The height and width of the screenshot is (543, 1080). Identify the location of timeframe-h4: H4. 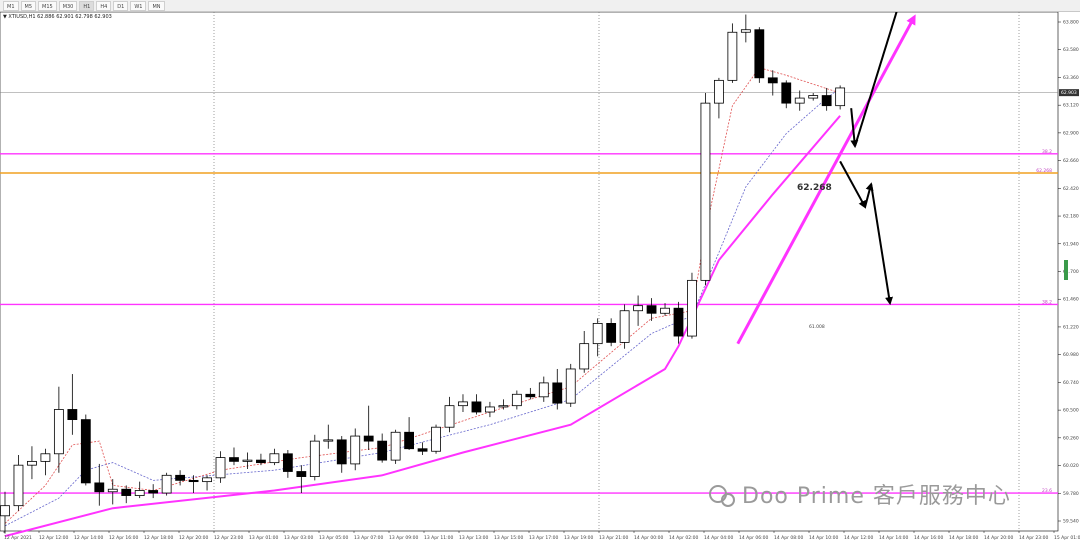
(104, 6).